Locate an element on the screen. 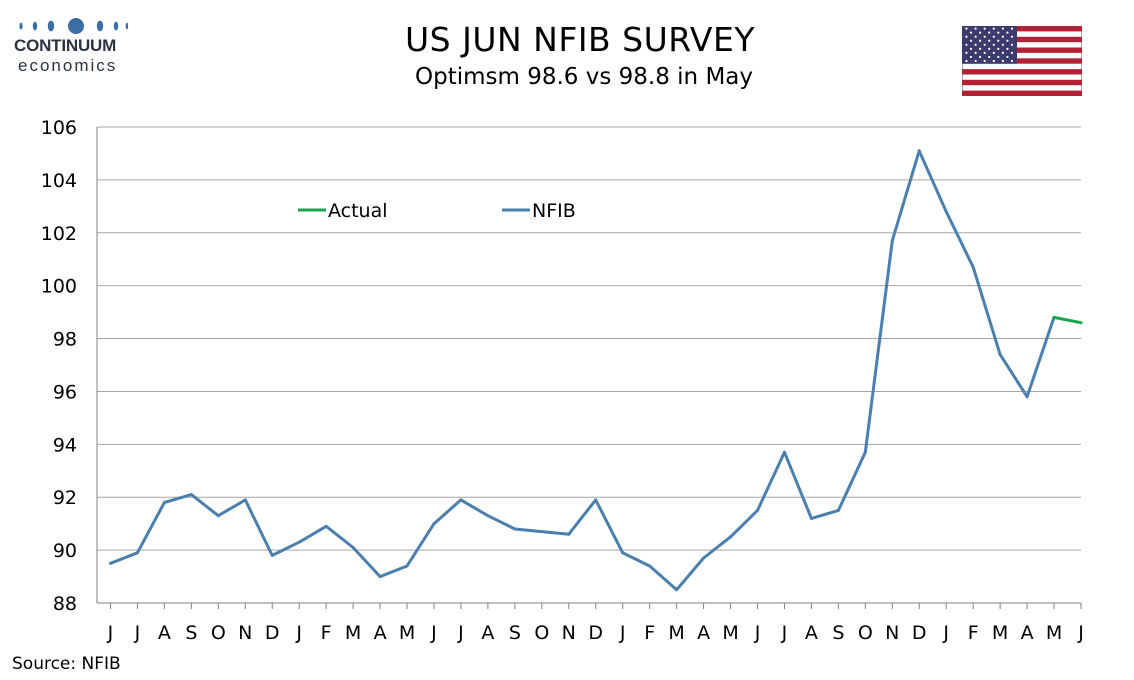 The image size is (1134, 680). continuum-economics-logo: CONTINUUM economics is located at coordinates (79, 47).